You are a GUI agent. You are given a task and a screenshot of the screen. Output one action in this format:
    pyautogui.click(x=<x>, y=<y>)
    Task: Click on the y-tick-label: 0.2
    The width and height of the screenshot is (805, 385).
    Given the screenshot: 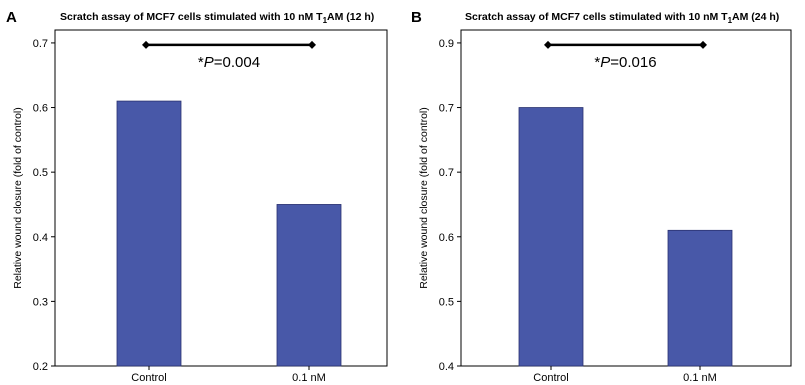 What is the action you would take?
    pyautogui.click(x=40, y=367)
    